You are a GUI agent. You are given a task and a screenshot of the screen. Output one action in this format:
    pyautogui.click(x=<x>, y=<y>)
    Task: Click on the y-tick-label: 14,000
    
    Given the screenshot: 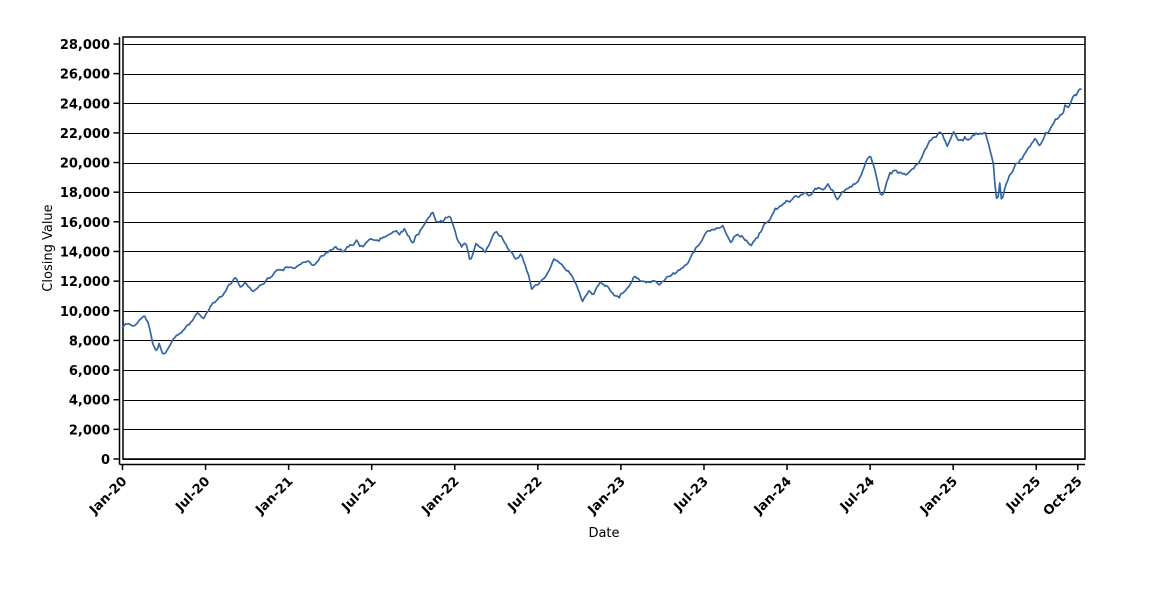 What is the action you would take?
    pyautogui.click(x=85, y=252)
    